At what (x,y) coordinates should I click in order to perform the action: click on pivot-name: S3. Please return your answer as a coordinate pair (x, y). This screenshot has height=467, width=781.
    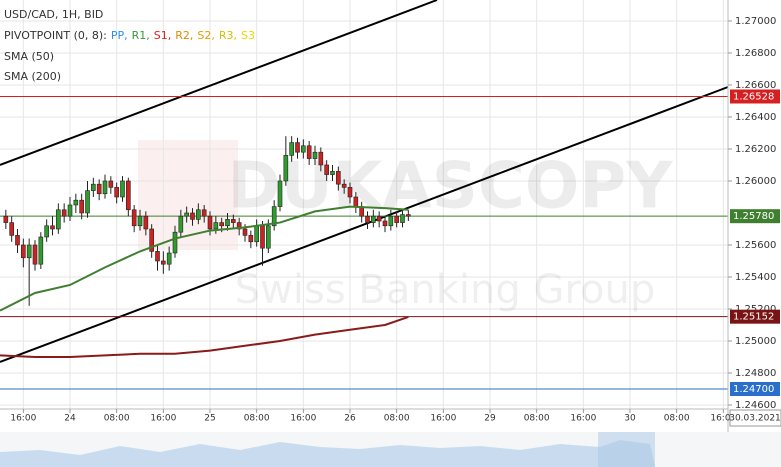
    Looking at the image, I should click on (248, 35).